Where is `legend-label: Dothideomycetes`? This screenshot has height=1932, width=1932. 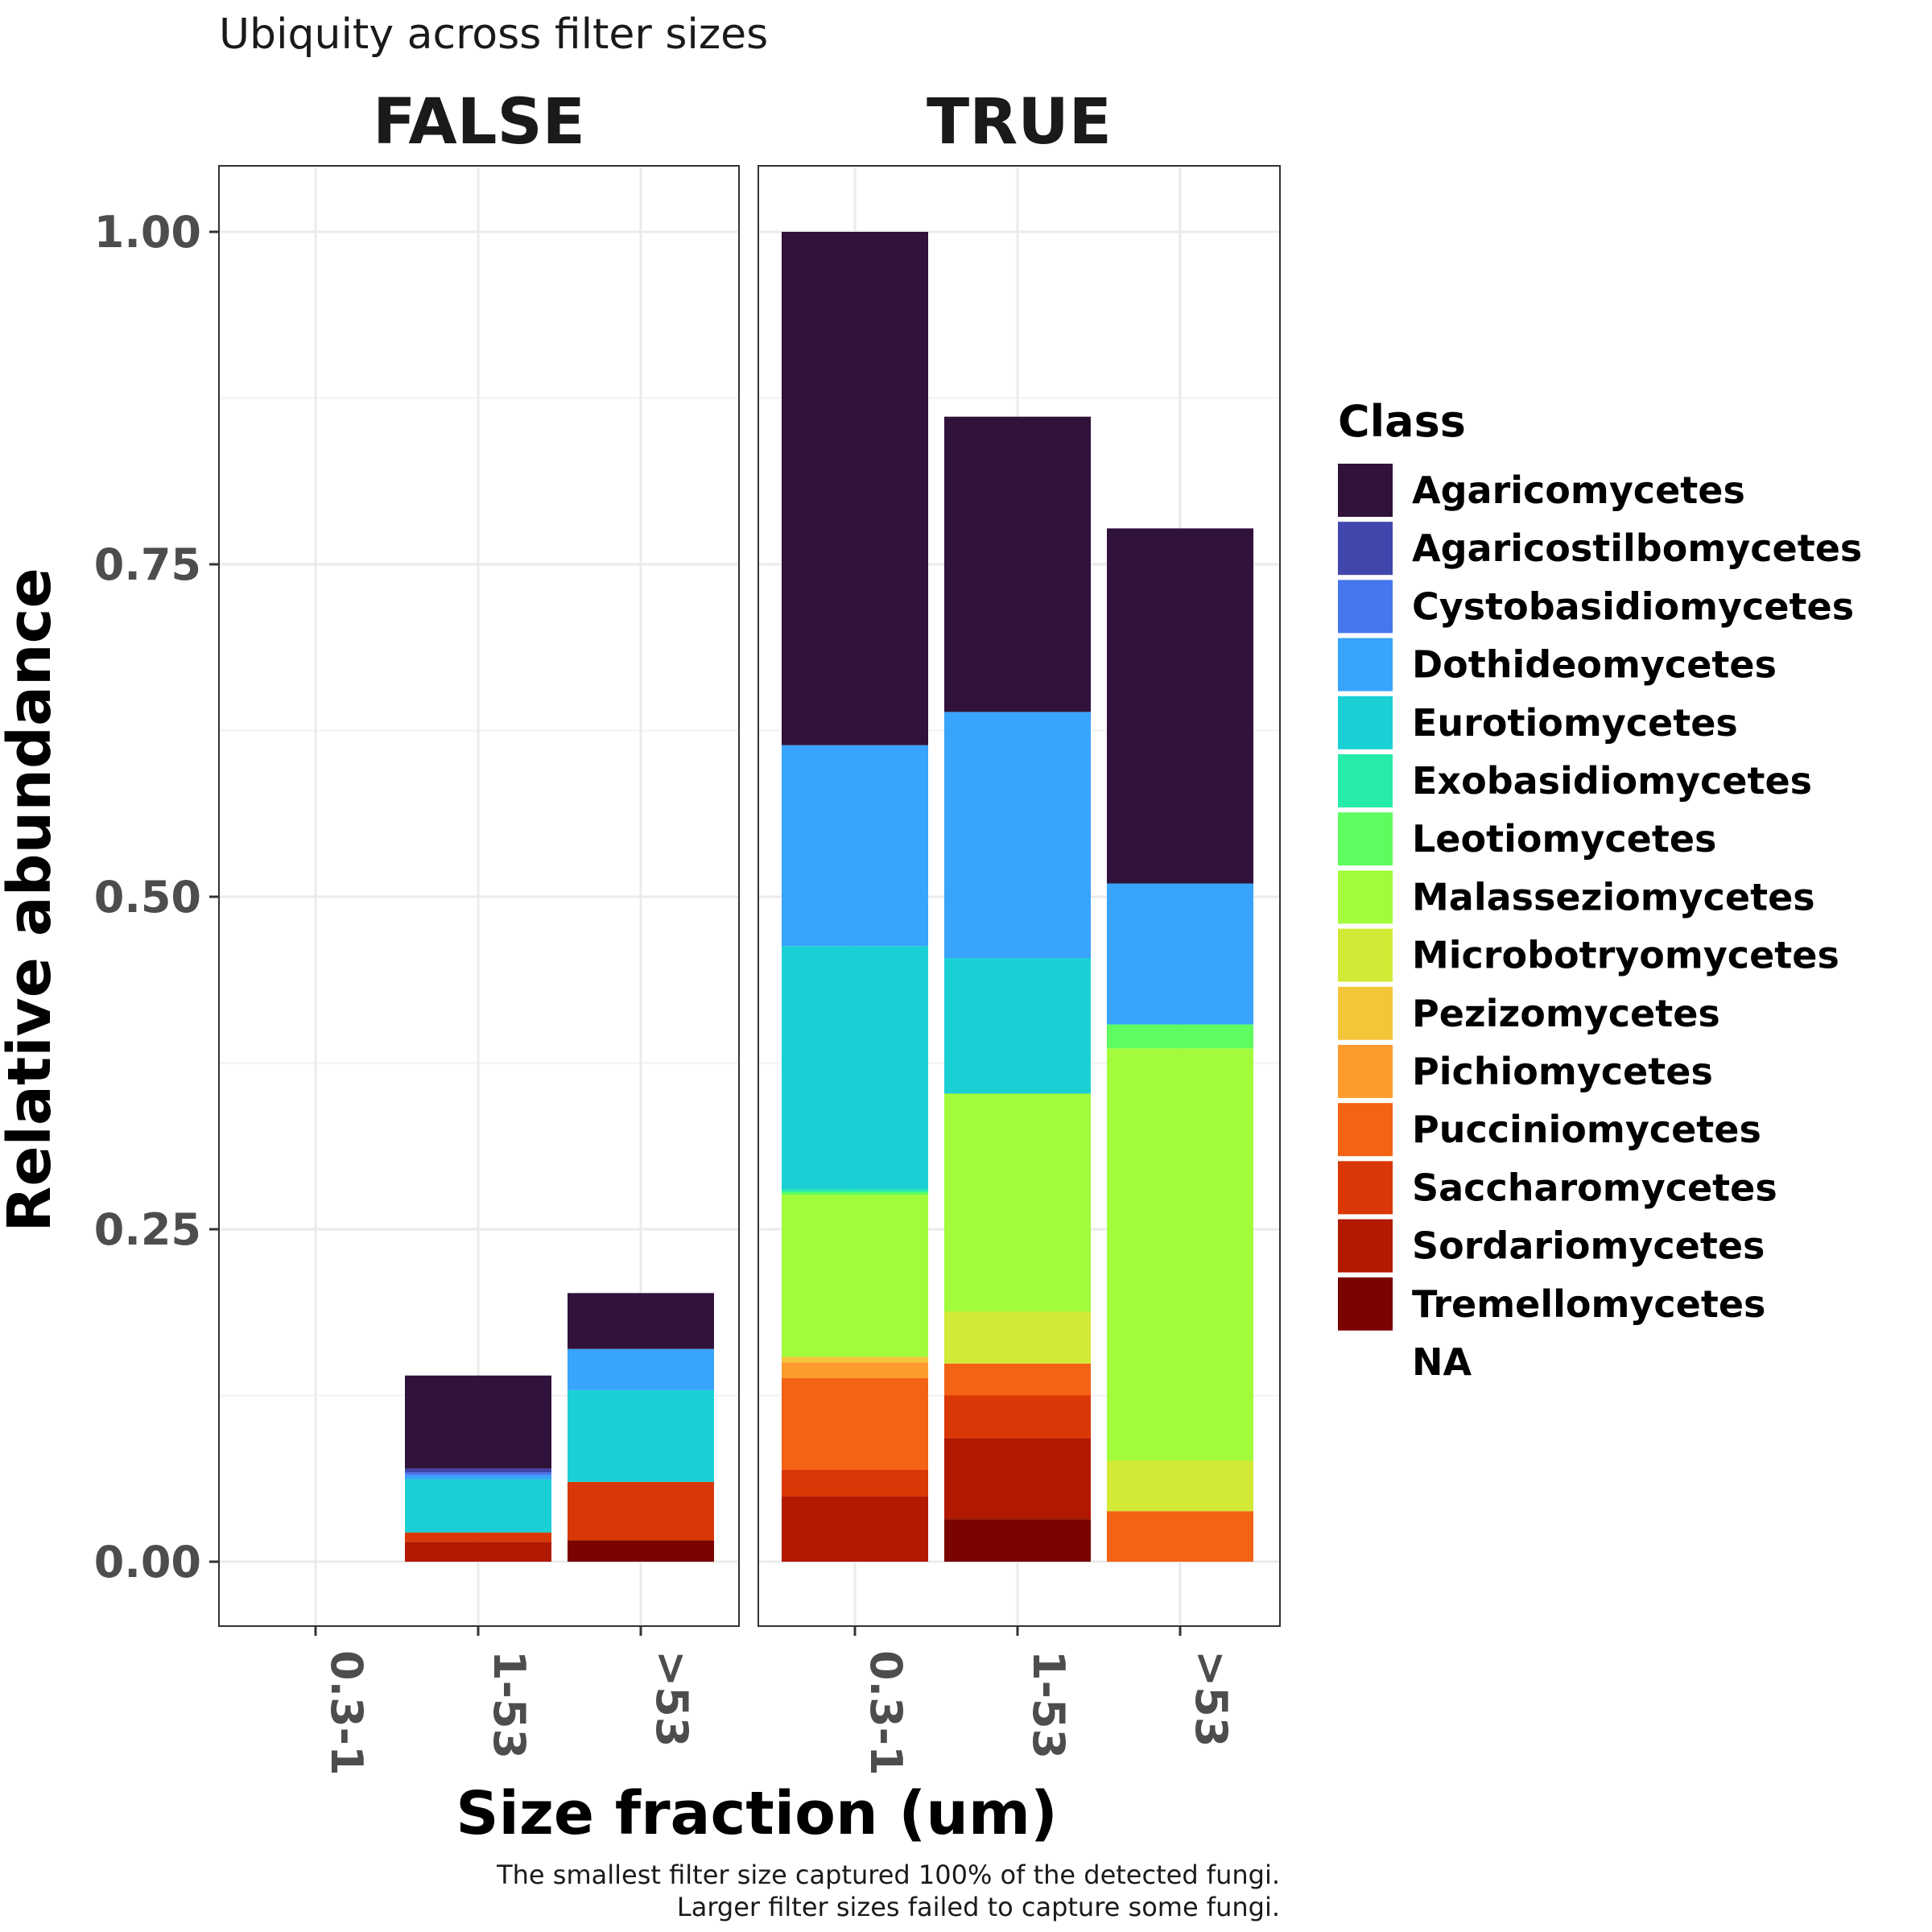
legend-label: Dothideomycetes is located at coordinates (1594, 665).